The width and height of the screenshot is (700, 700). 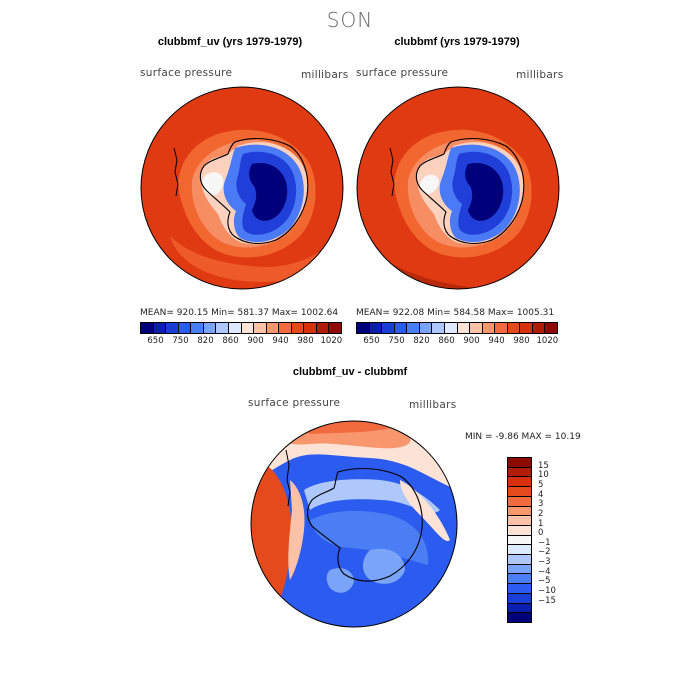 I want to click on diff-colorbar-tick-label: −15, so click(x=547, y=600).